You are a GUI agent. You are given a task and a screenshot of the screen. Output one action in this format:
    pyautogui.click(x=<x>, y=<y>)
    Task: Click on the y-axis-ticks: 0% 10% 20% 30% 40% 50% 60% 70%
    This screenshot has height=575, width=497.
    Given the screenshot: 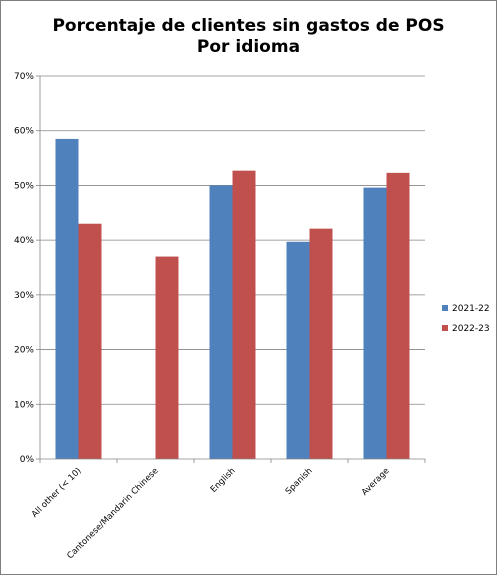 What is the action you would take?
    pyautogui.click(x=27, y=268)
    